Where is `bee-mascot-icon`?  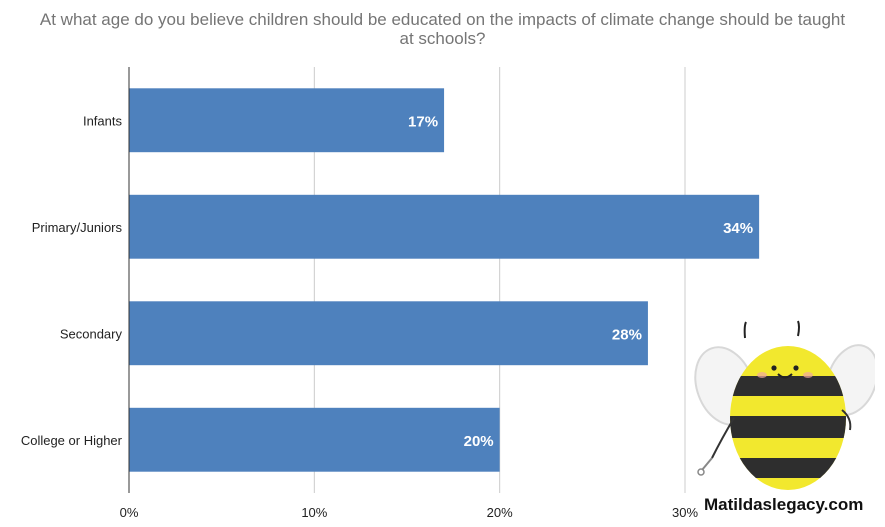 bee-mascot-icon is located at coordinates (784, 405).